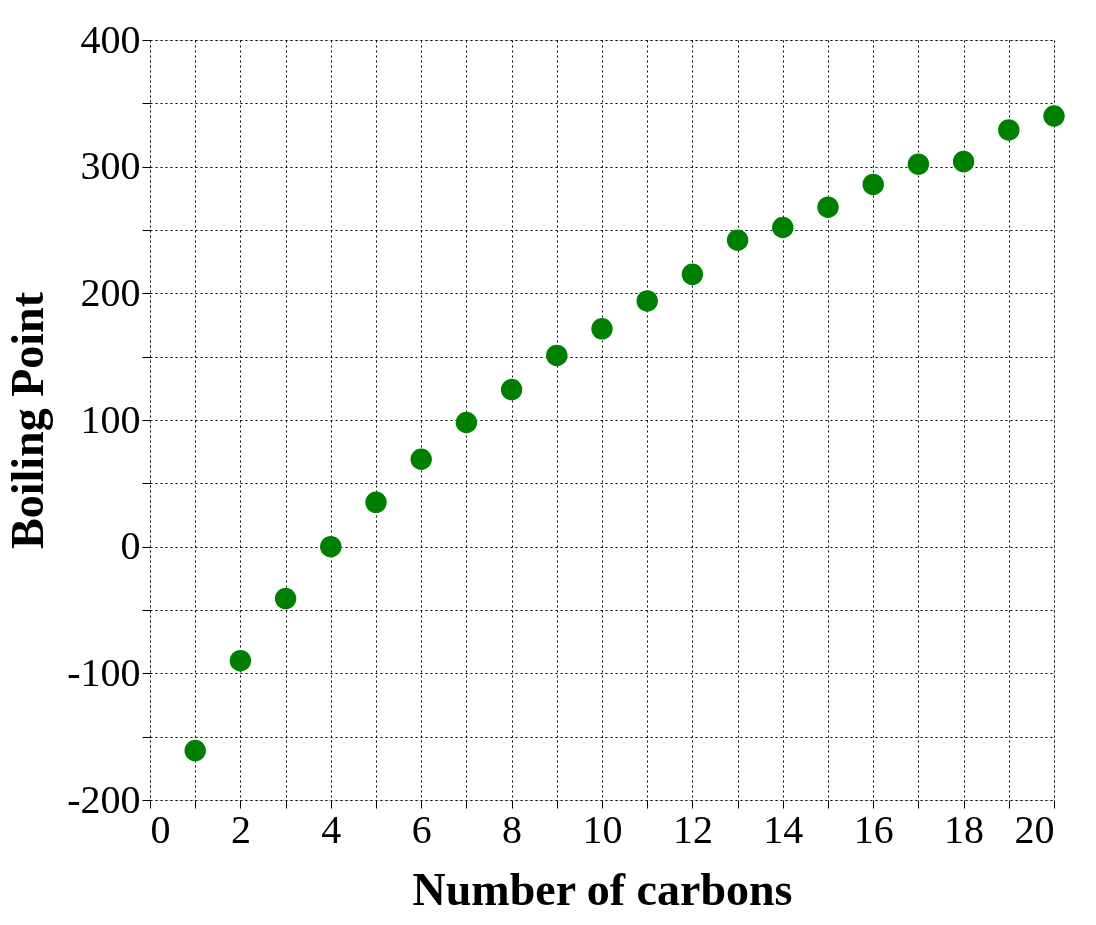  Describe the element at coordinates (240, 829) in the screenshot. I see `x-tick-label: 2` at that location.